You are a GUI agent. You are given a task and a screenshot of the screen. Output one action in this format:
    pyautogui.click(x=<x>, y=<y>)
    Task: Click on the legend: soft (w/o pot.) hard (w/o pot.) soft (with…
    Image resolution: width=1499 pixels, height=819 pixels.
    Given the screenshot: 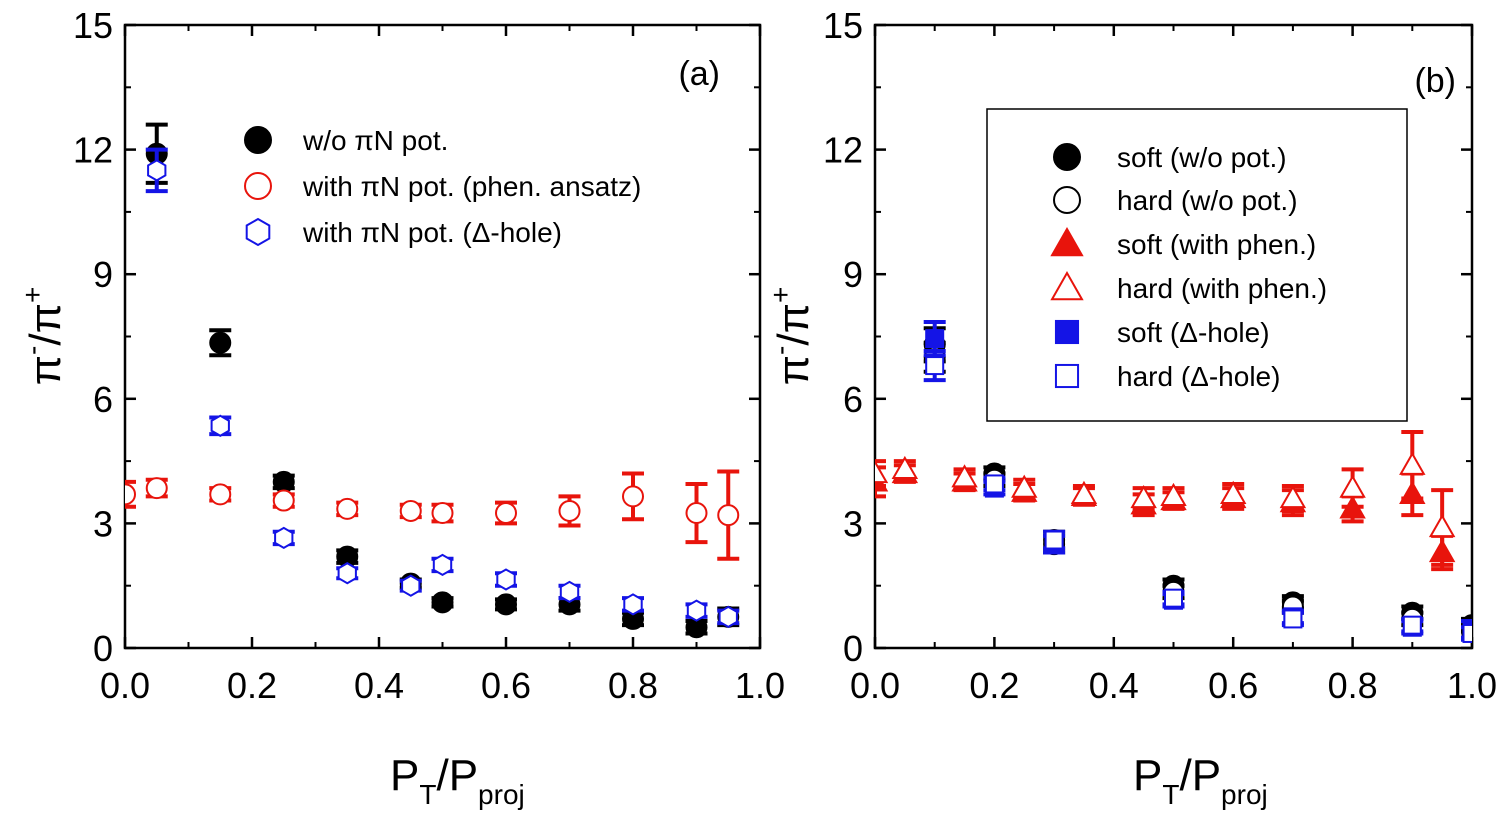 What is the action you would take?
    pyautogui.click(x=1197, y=265)
    